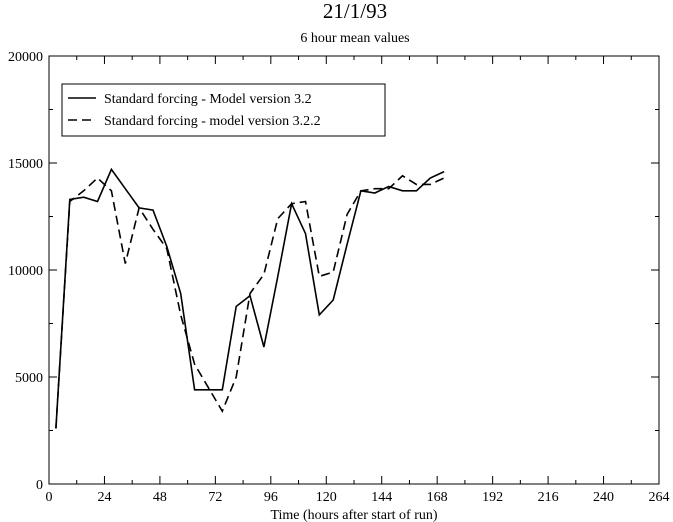 This screenshot has height=522, width=673. I want to click on x-tick-label: 240, so click(603, 497).